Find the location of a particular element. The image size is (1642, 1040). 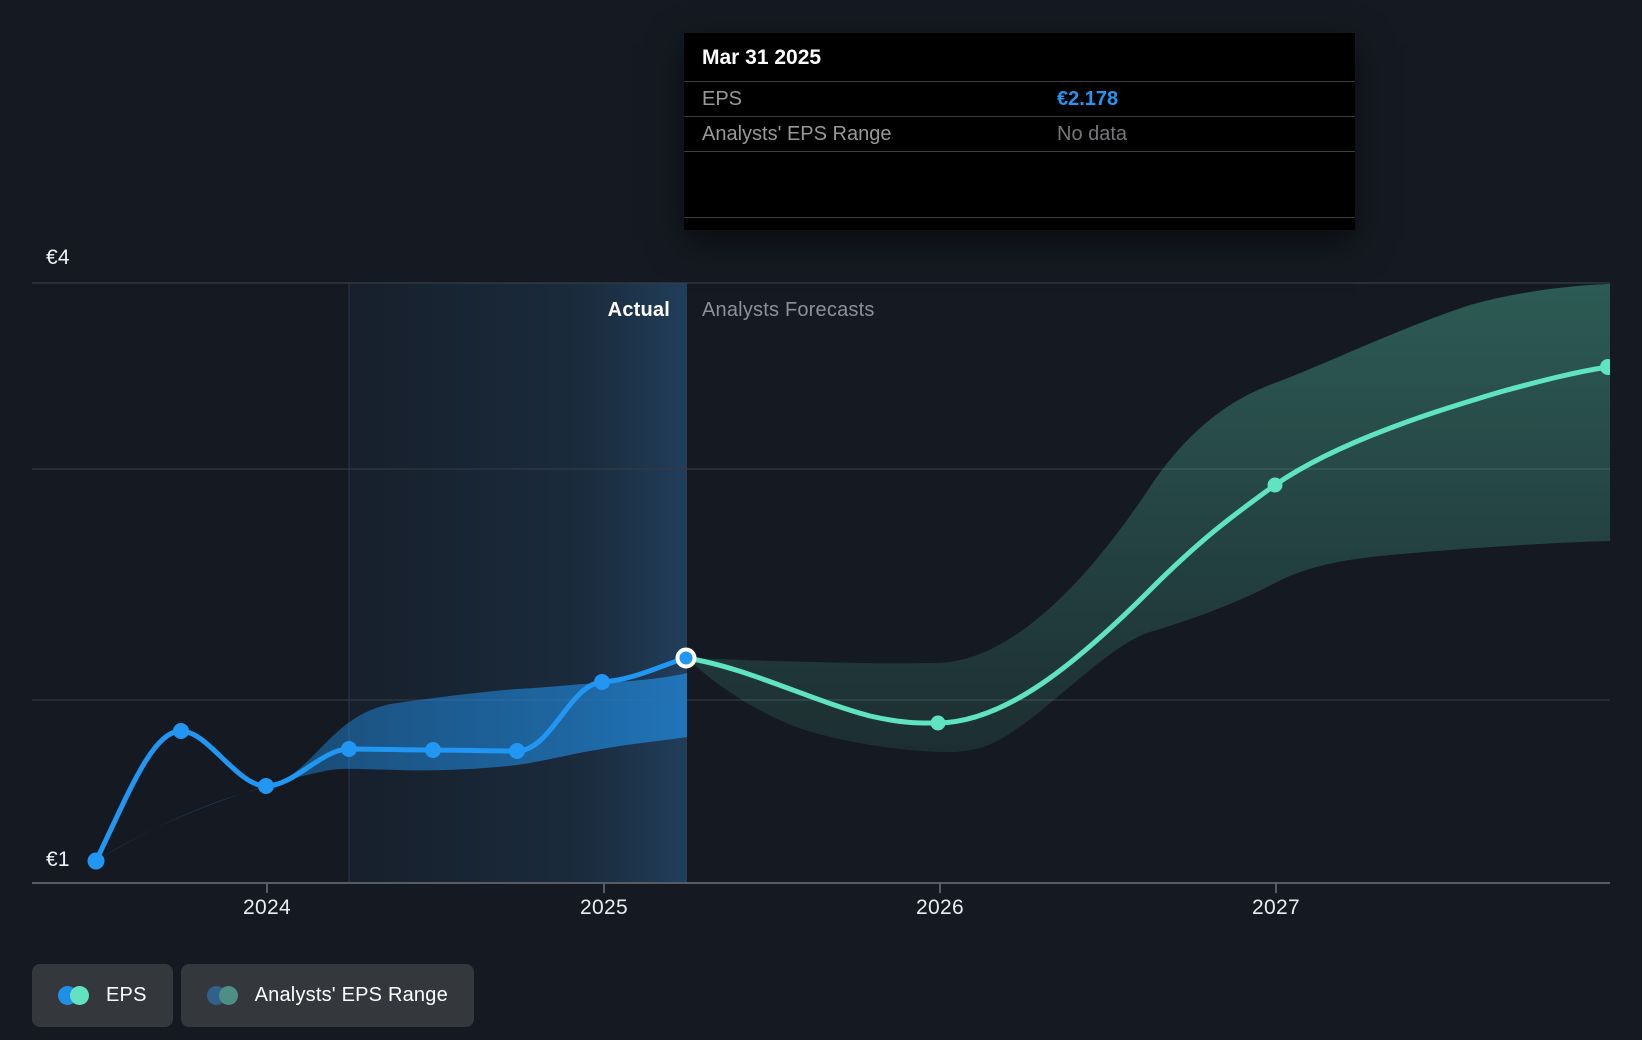

legend-item-analysts-eps-range: Analysts' EPS Range is located at coordinates (327, 995).